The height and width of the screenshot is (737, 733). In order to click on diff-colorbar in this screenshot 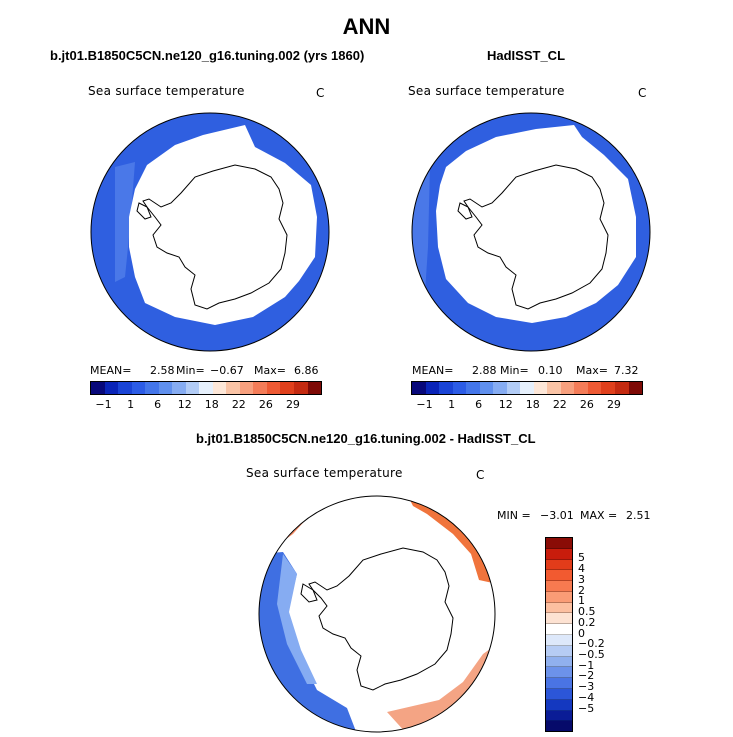, I will do `click(559, 634)`.